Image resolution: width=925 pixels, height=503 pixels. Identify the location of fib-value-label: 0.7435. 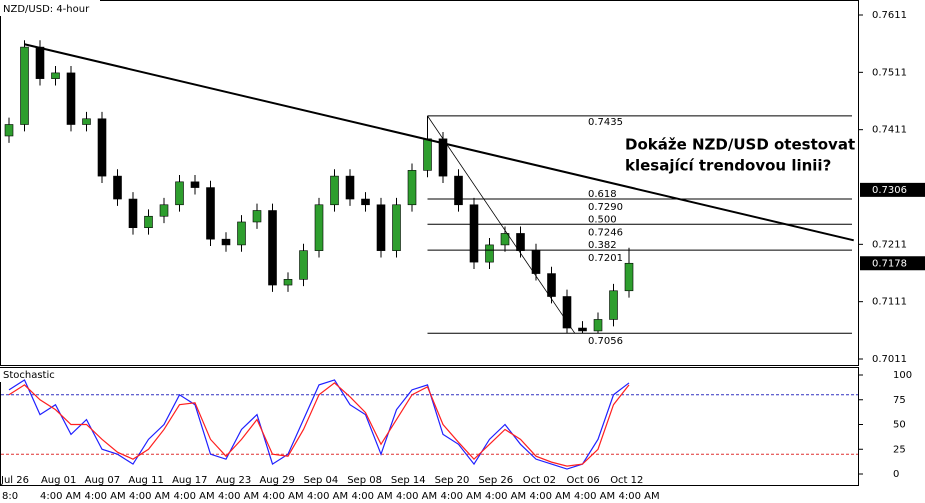
(605, 122).